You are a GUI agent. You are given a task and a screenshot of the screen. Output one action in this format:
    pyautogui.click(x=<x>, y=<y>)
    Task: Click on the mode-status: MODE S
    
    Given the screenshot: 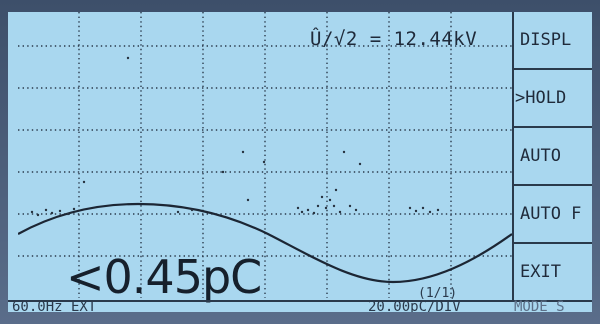 What is the action you would take?
    pyautogui.click(x=539, y=305)
    